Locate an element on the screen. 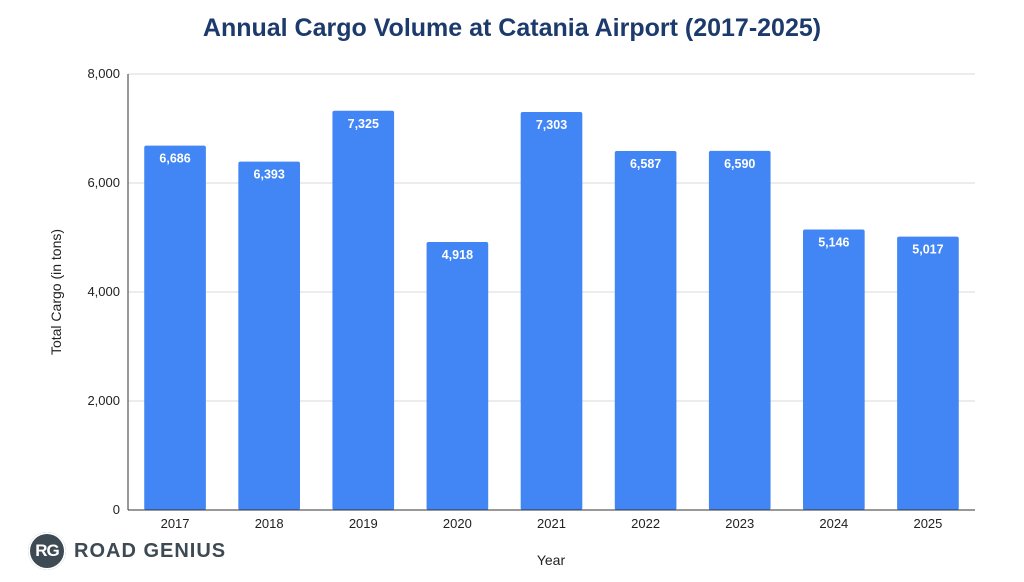  data-label: 7,303 is located at coordinates (551, 125).